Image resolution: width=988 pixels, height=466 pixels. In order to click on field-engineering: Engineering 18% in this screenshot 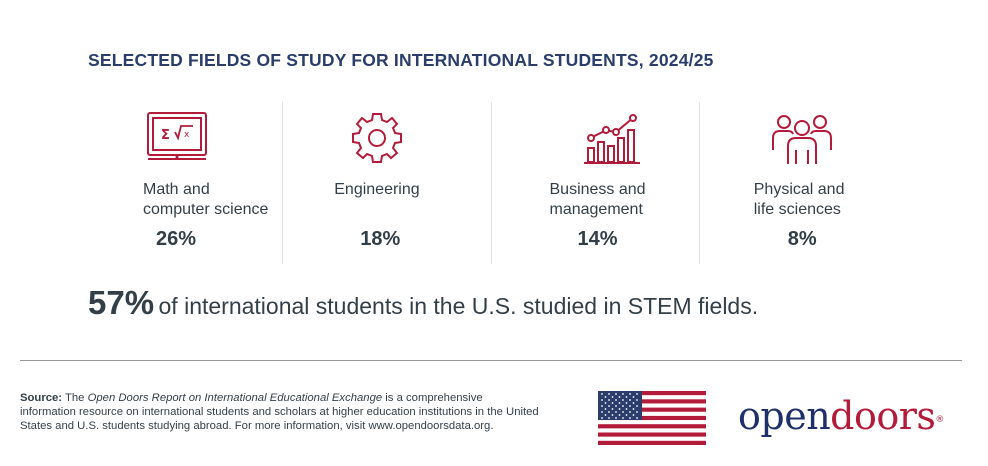, I will do `click(386, 183)`.